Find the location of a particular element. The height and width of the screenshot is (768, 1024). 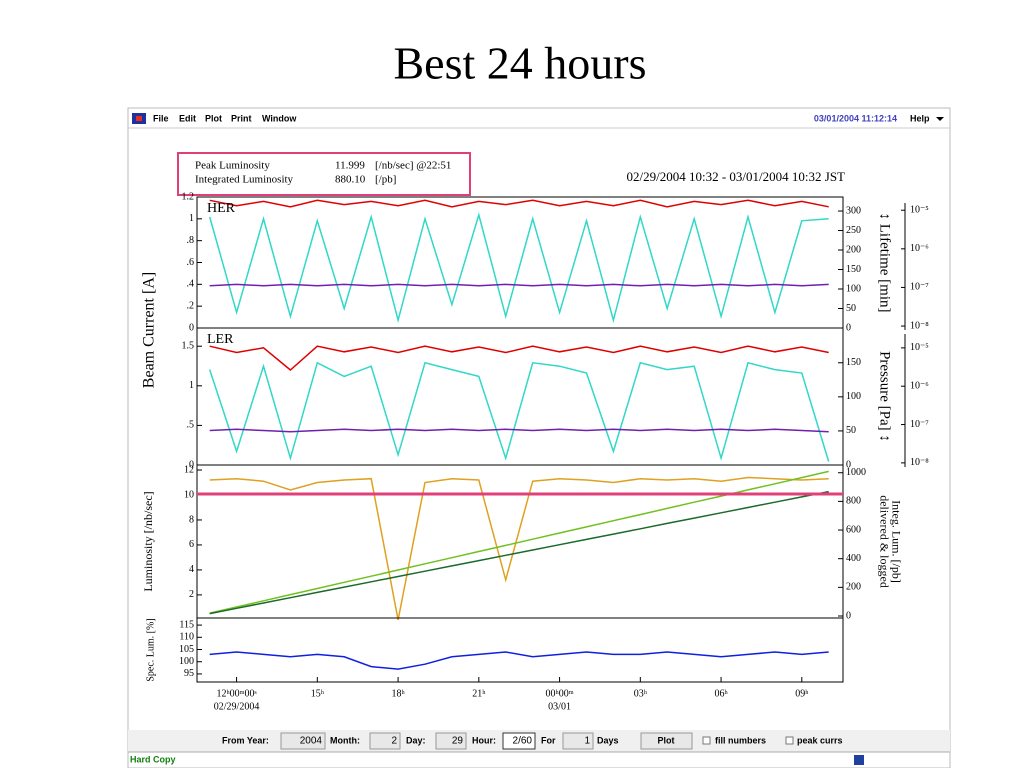

x-date-label: 02/29/2004 is located at coordinates (237, 706).